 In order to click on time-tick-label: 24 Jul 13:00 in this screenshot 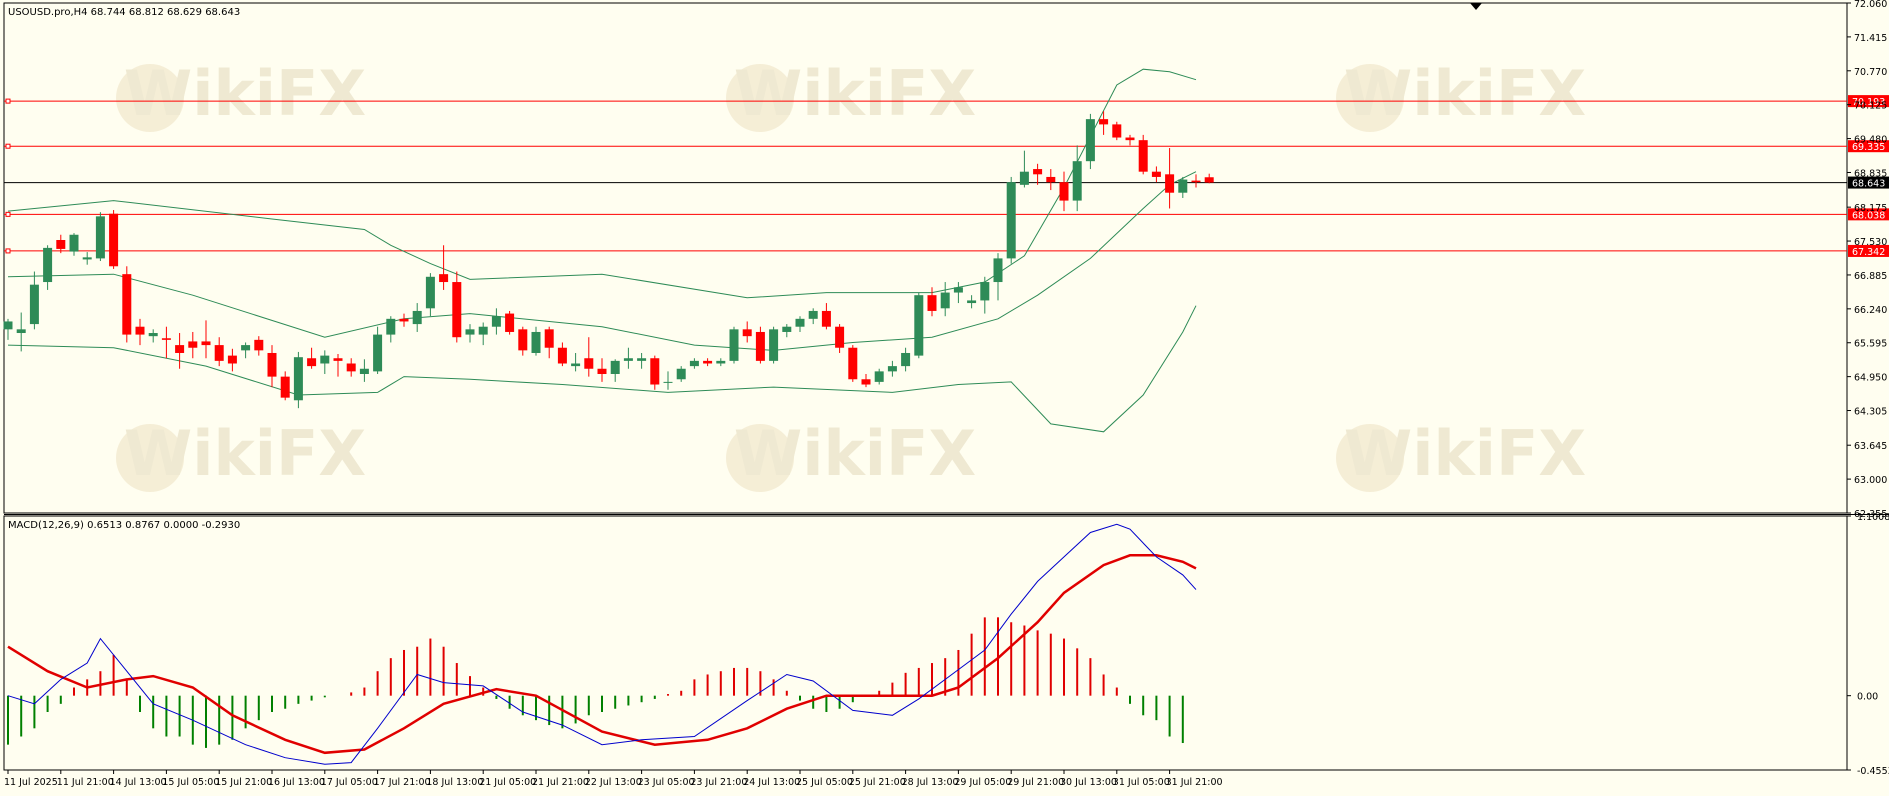, I will do `click(771, 782)`.